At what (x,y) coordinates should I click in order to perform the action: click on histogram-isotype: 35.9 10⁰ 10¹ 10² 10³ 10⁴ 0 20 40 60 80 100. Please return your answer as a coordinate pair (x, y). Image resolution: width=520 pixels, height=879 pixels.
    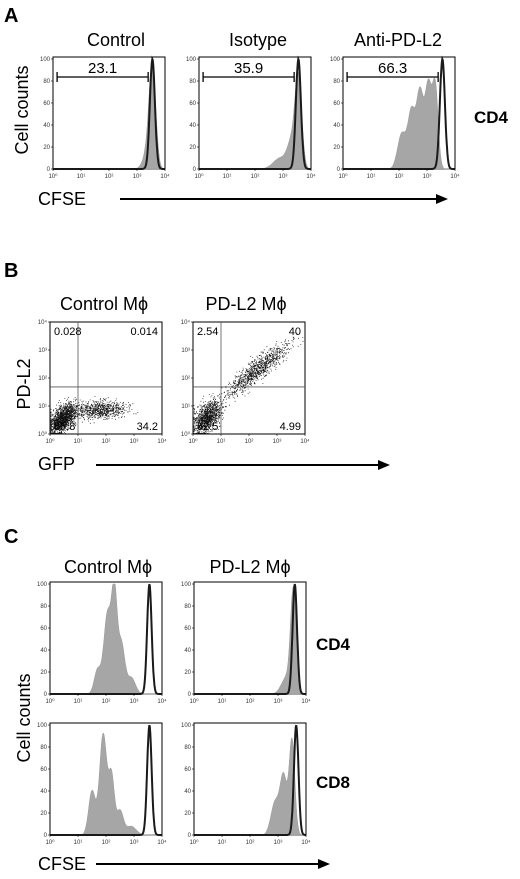
    Looking at the image, I should click on (251, 117).